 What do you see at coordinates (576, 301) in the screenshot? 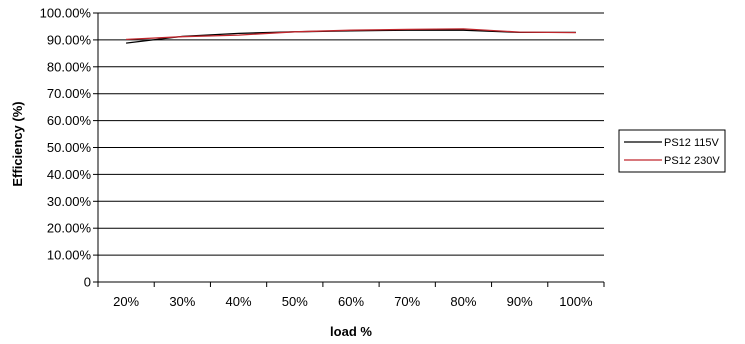
I see `x-tick-label: 100%` at bounding box center [576, 301].